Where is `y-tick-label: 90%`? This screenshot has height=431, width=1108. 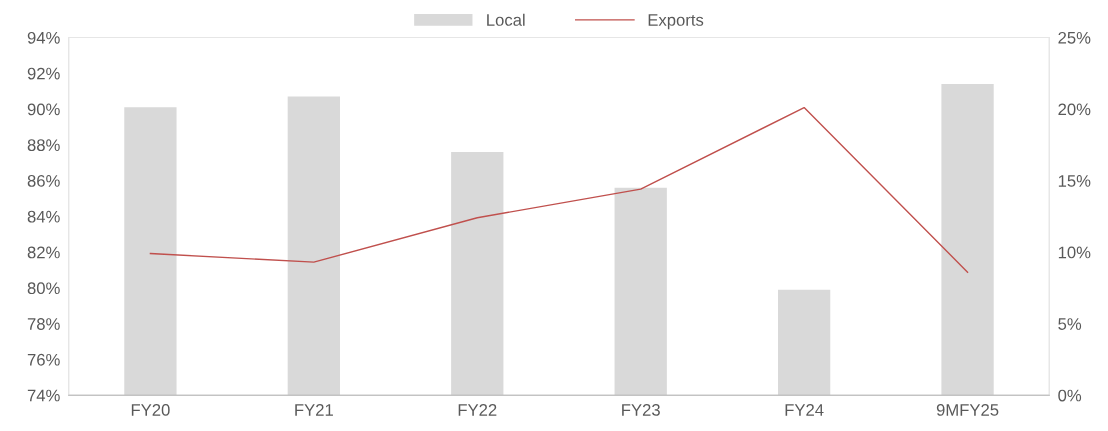
y-tick-label: 90% is located at coordinates (43, 109).